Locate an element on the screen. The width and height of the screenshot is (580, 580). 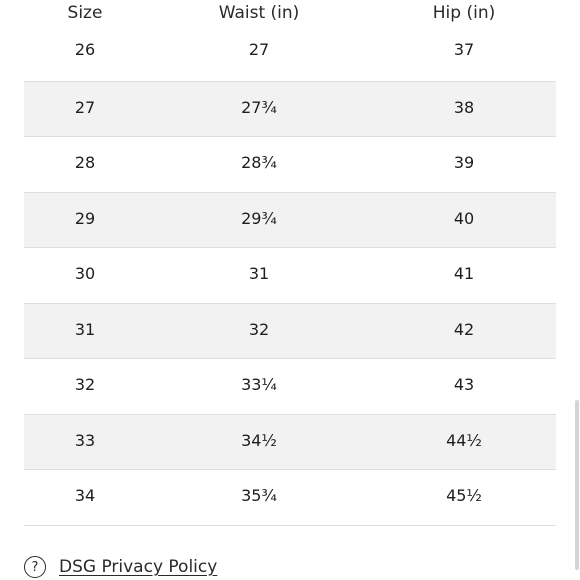
table-row: 33 34½ 44½ is located at coordinates (290, 442).